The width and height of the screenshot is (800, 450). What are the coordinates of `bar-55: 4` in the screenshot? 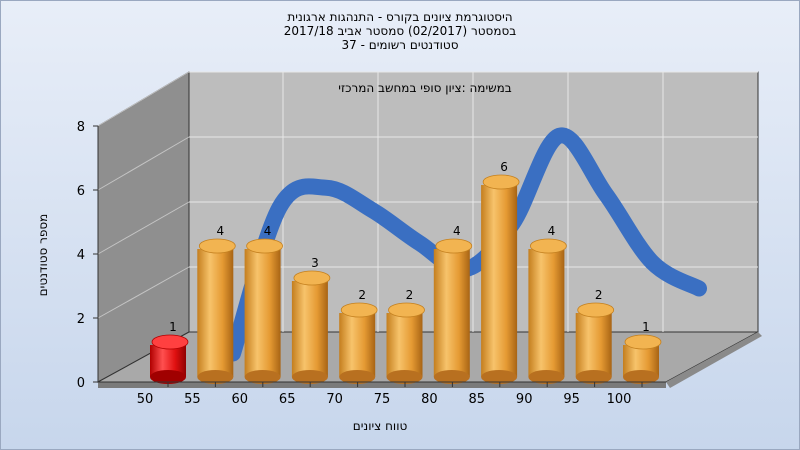 It's located at (216, 304).